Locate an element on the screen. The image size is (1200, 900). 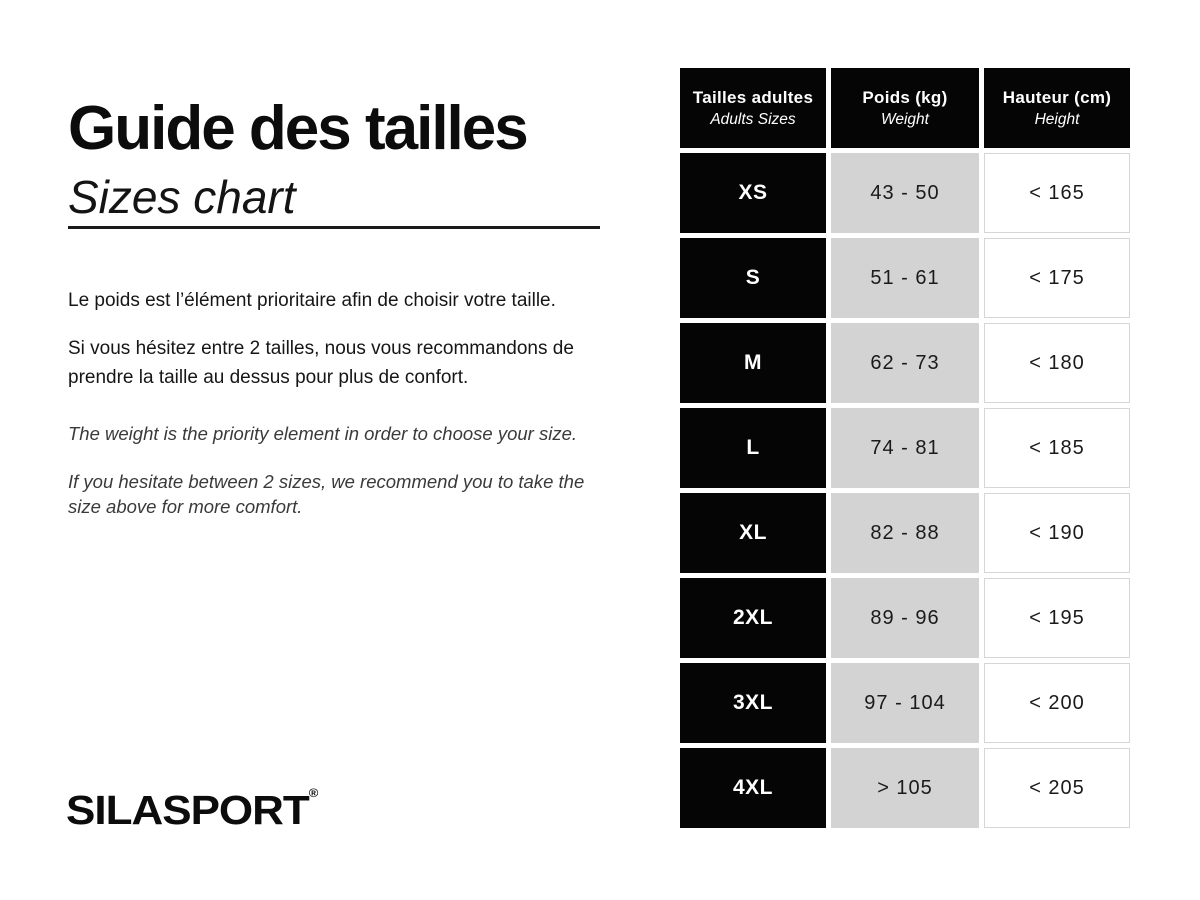
height-cell: < 195 is located at coordinates (1057, 618).